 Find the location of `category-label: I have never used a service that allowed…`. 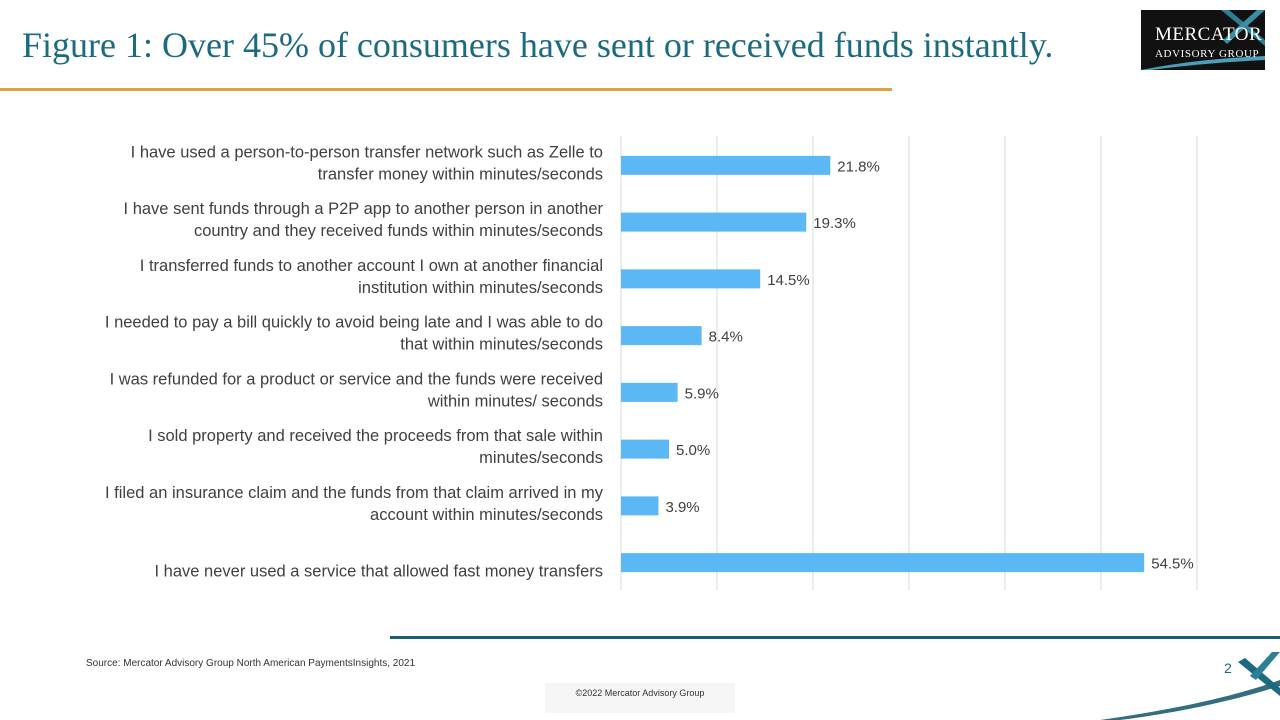

category-label: I have never used a service that allowed… is located at coordinates (379, 572).